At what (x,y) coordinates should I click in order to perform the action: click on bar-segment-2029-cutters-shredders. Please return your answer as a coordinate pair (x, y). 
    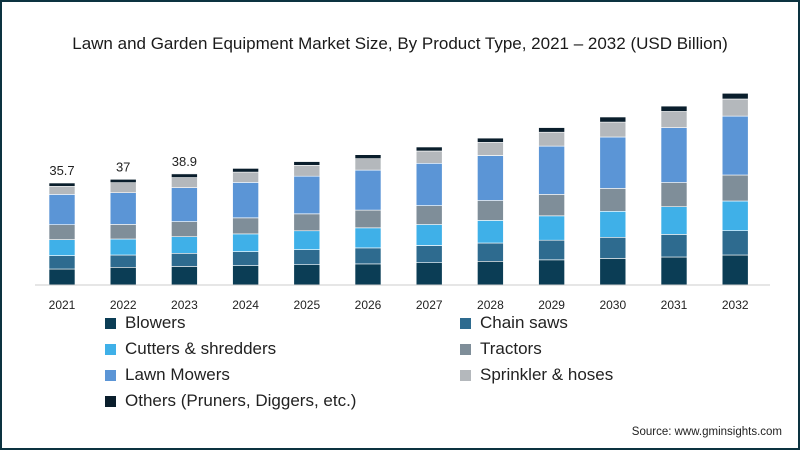
    Looking at the image, I should click on (551, 228).